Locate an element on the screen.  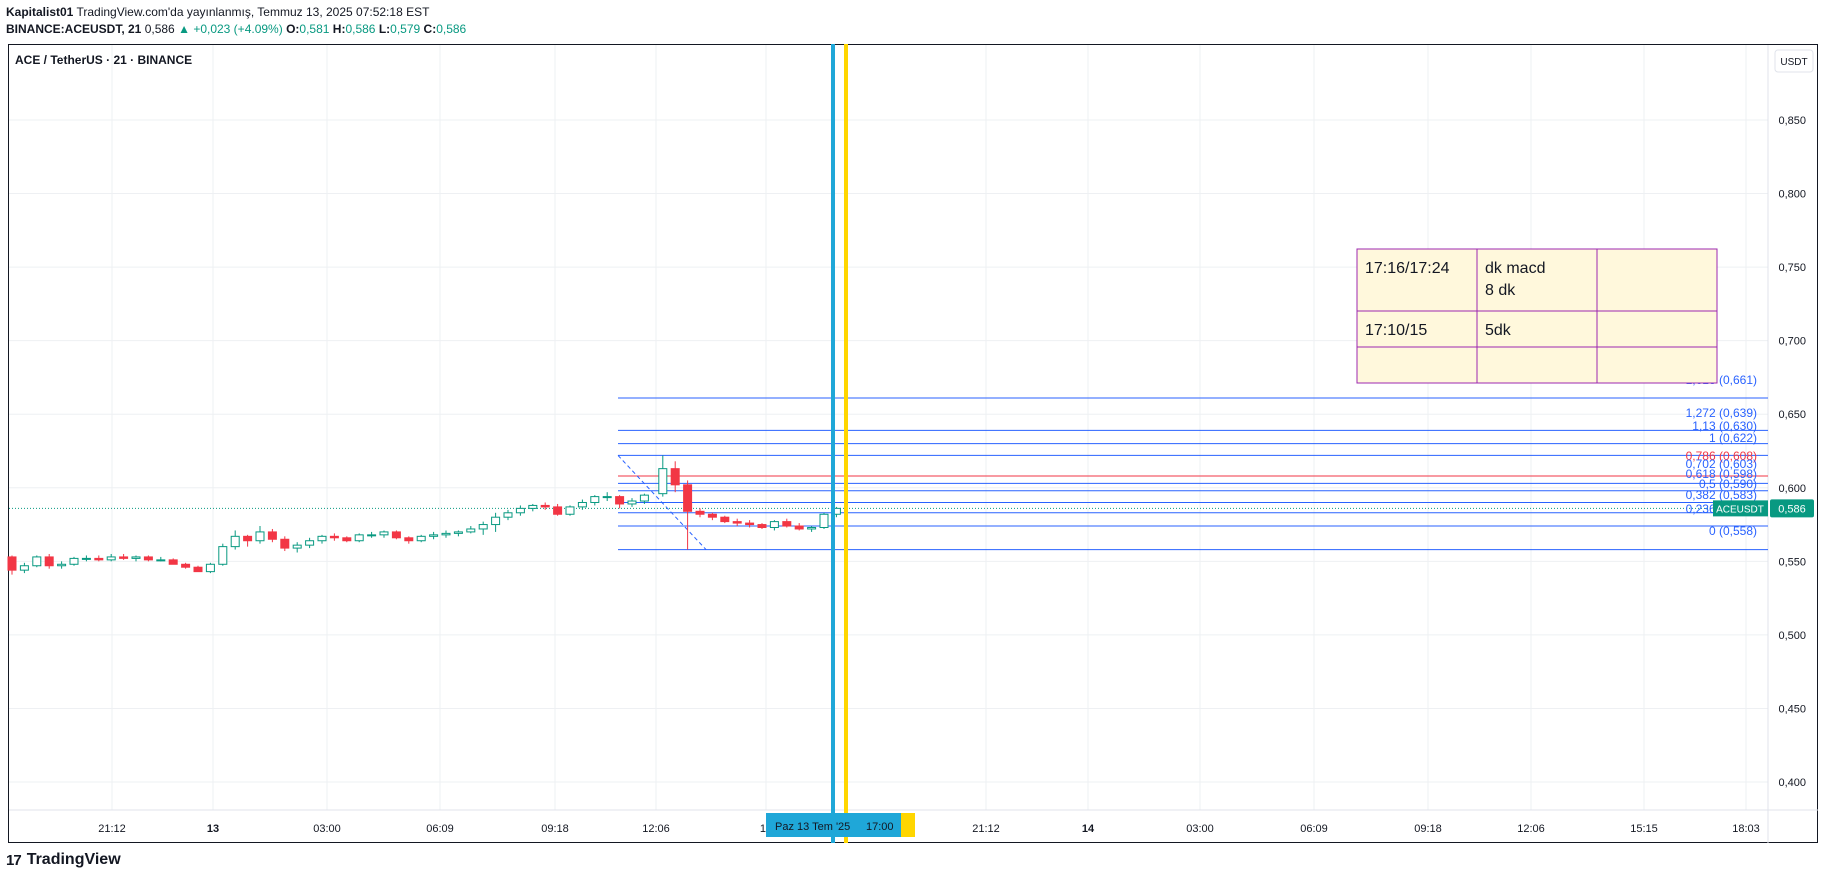
fib-level-label: 0,618 (0,598) is located at coordinates (1721, 474).